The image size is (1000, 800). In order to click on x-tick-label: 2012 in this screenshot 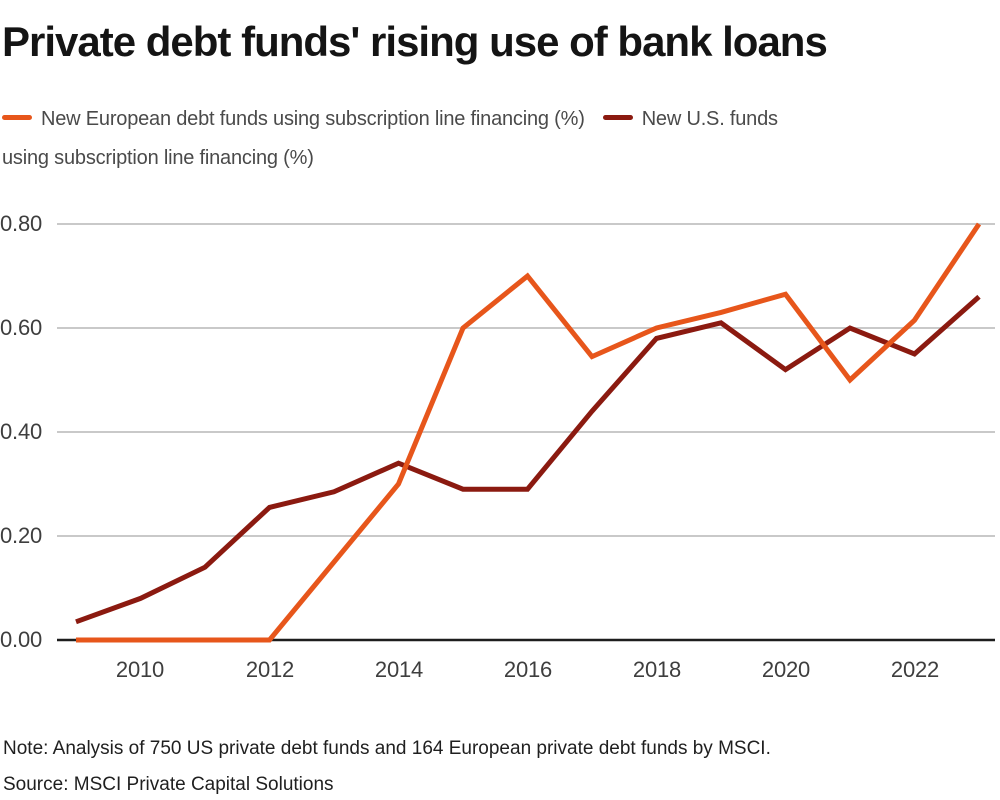, I will do `click(270, 669)`.